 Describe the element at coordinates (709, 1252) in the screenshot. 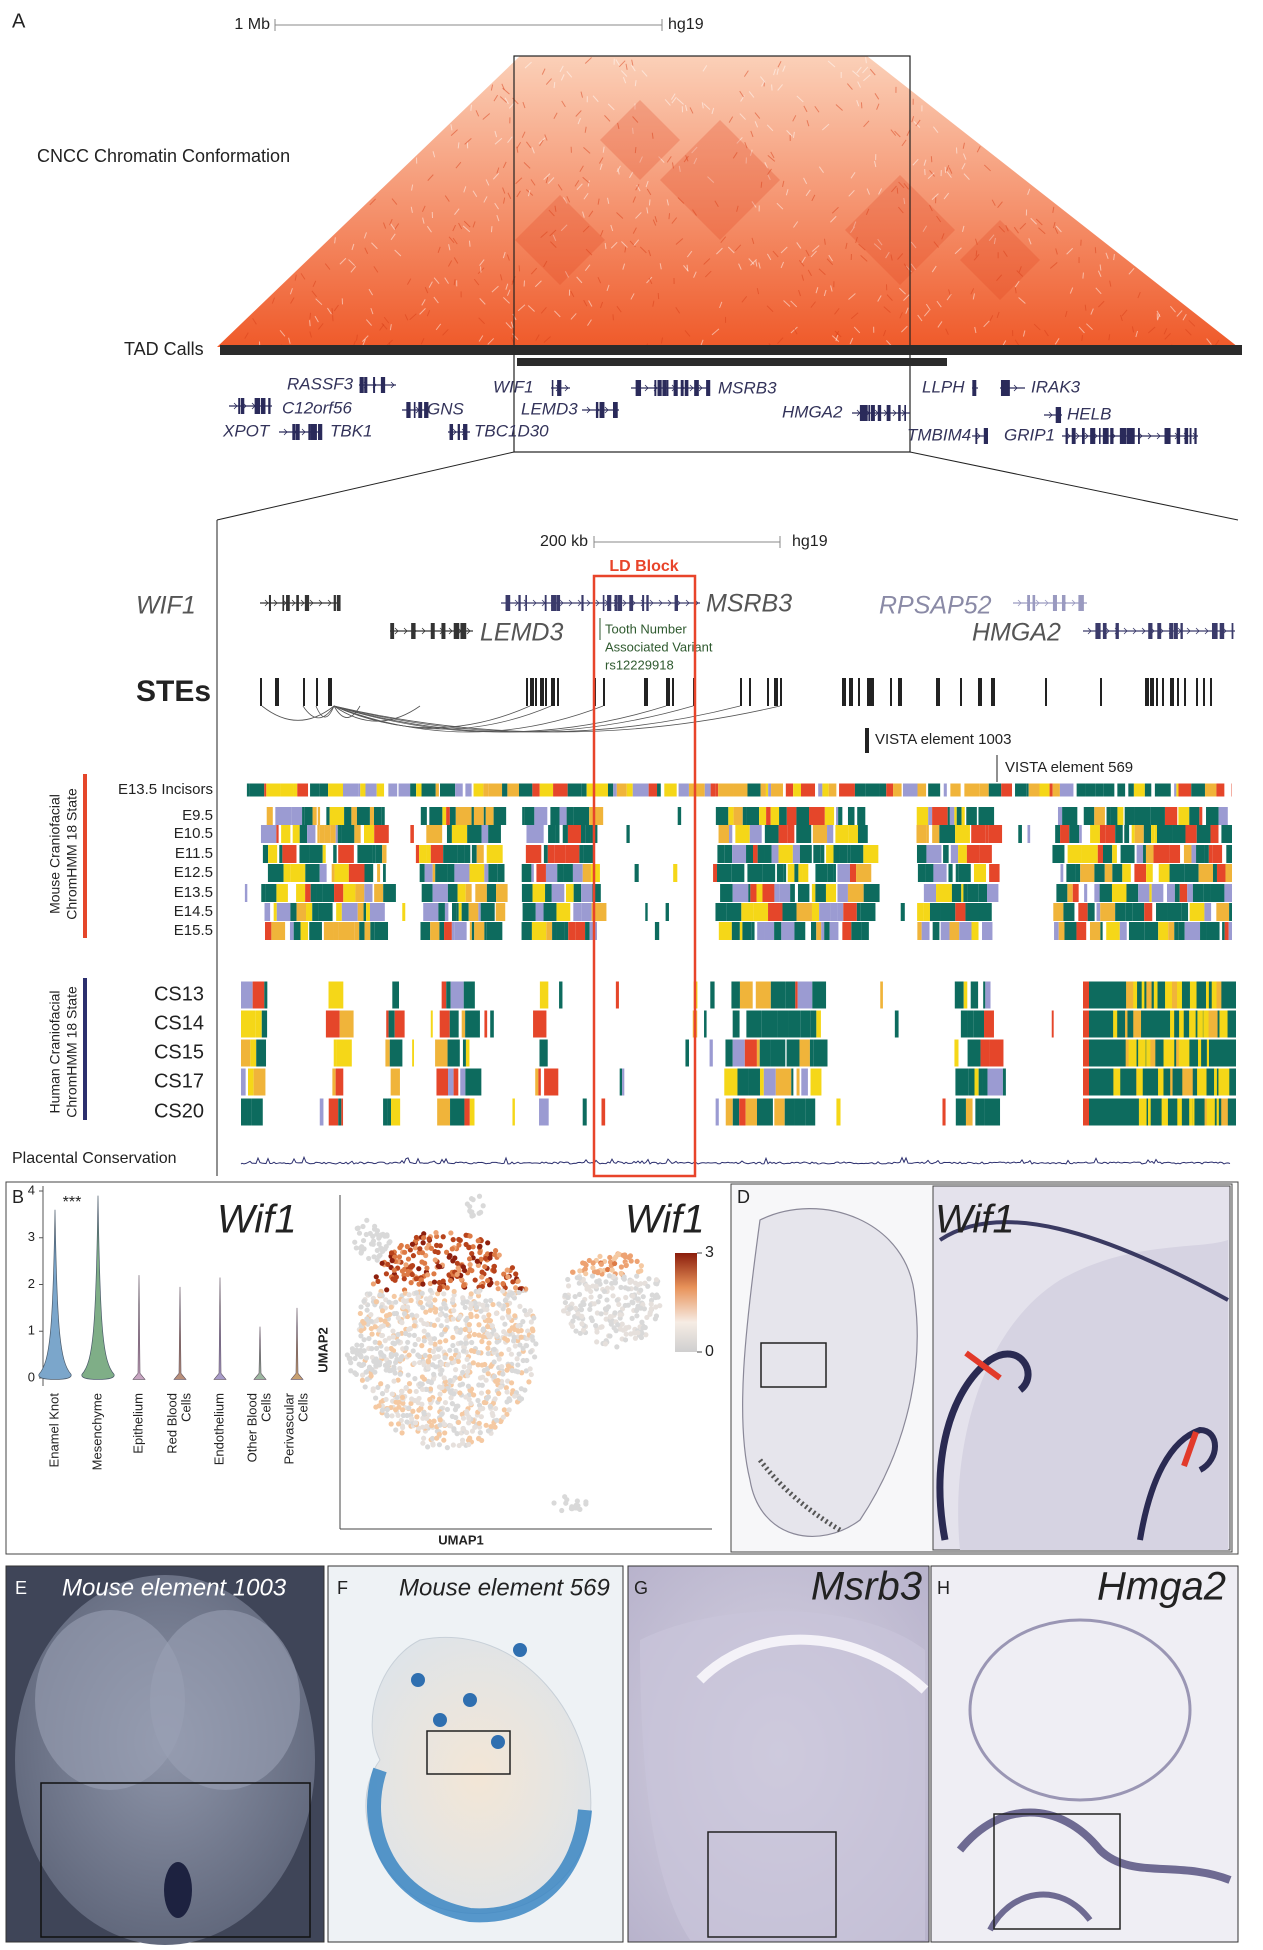

I see `colorbar-tick-label: 3` at that location.